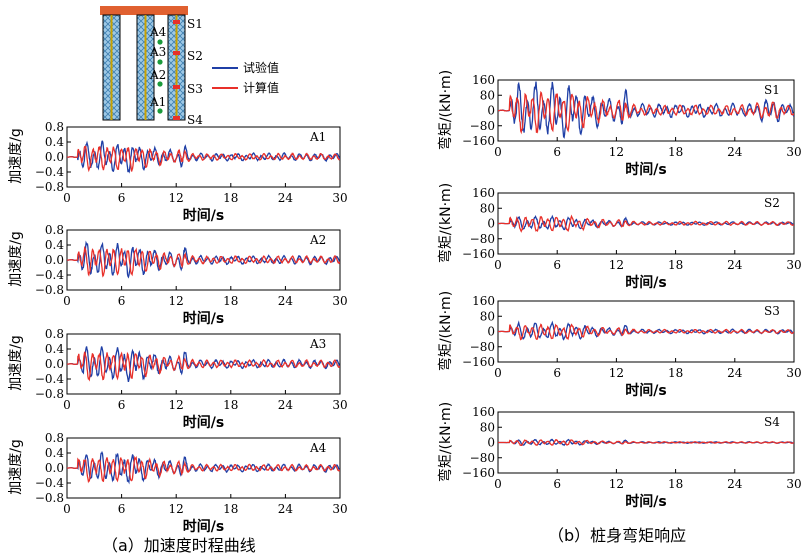 This screenshot has height=559, width=802. Describe the element at coordinates (160, 62) in the screenshot. I see `accel-marker-a3` at that location.